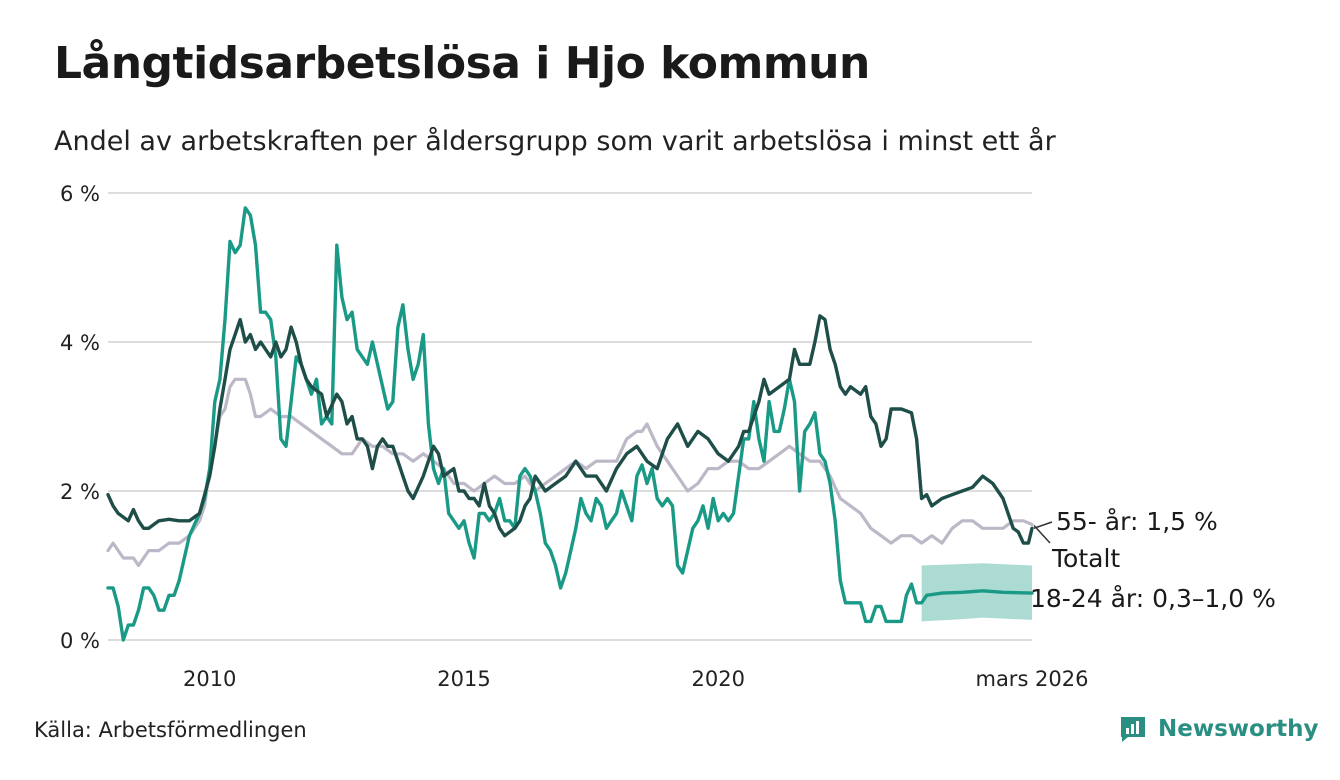 Image resolution: width=1340 pixels, height=780 pixels. I want to click on source-note: Källa: Arbetsförmedlingen, so click(170, 730).